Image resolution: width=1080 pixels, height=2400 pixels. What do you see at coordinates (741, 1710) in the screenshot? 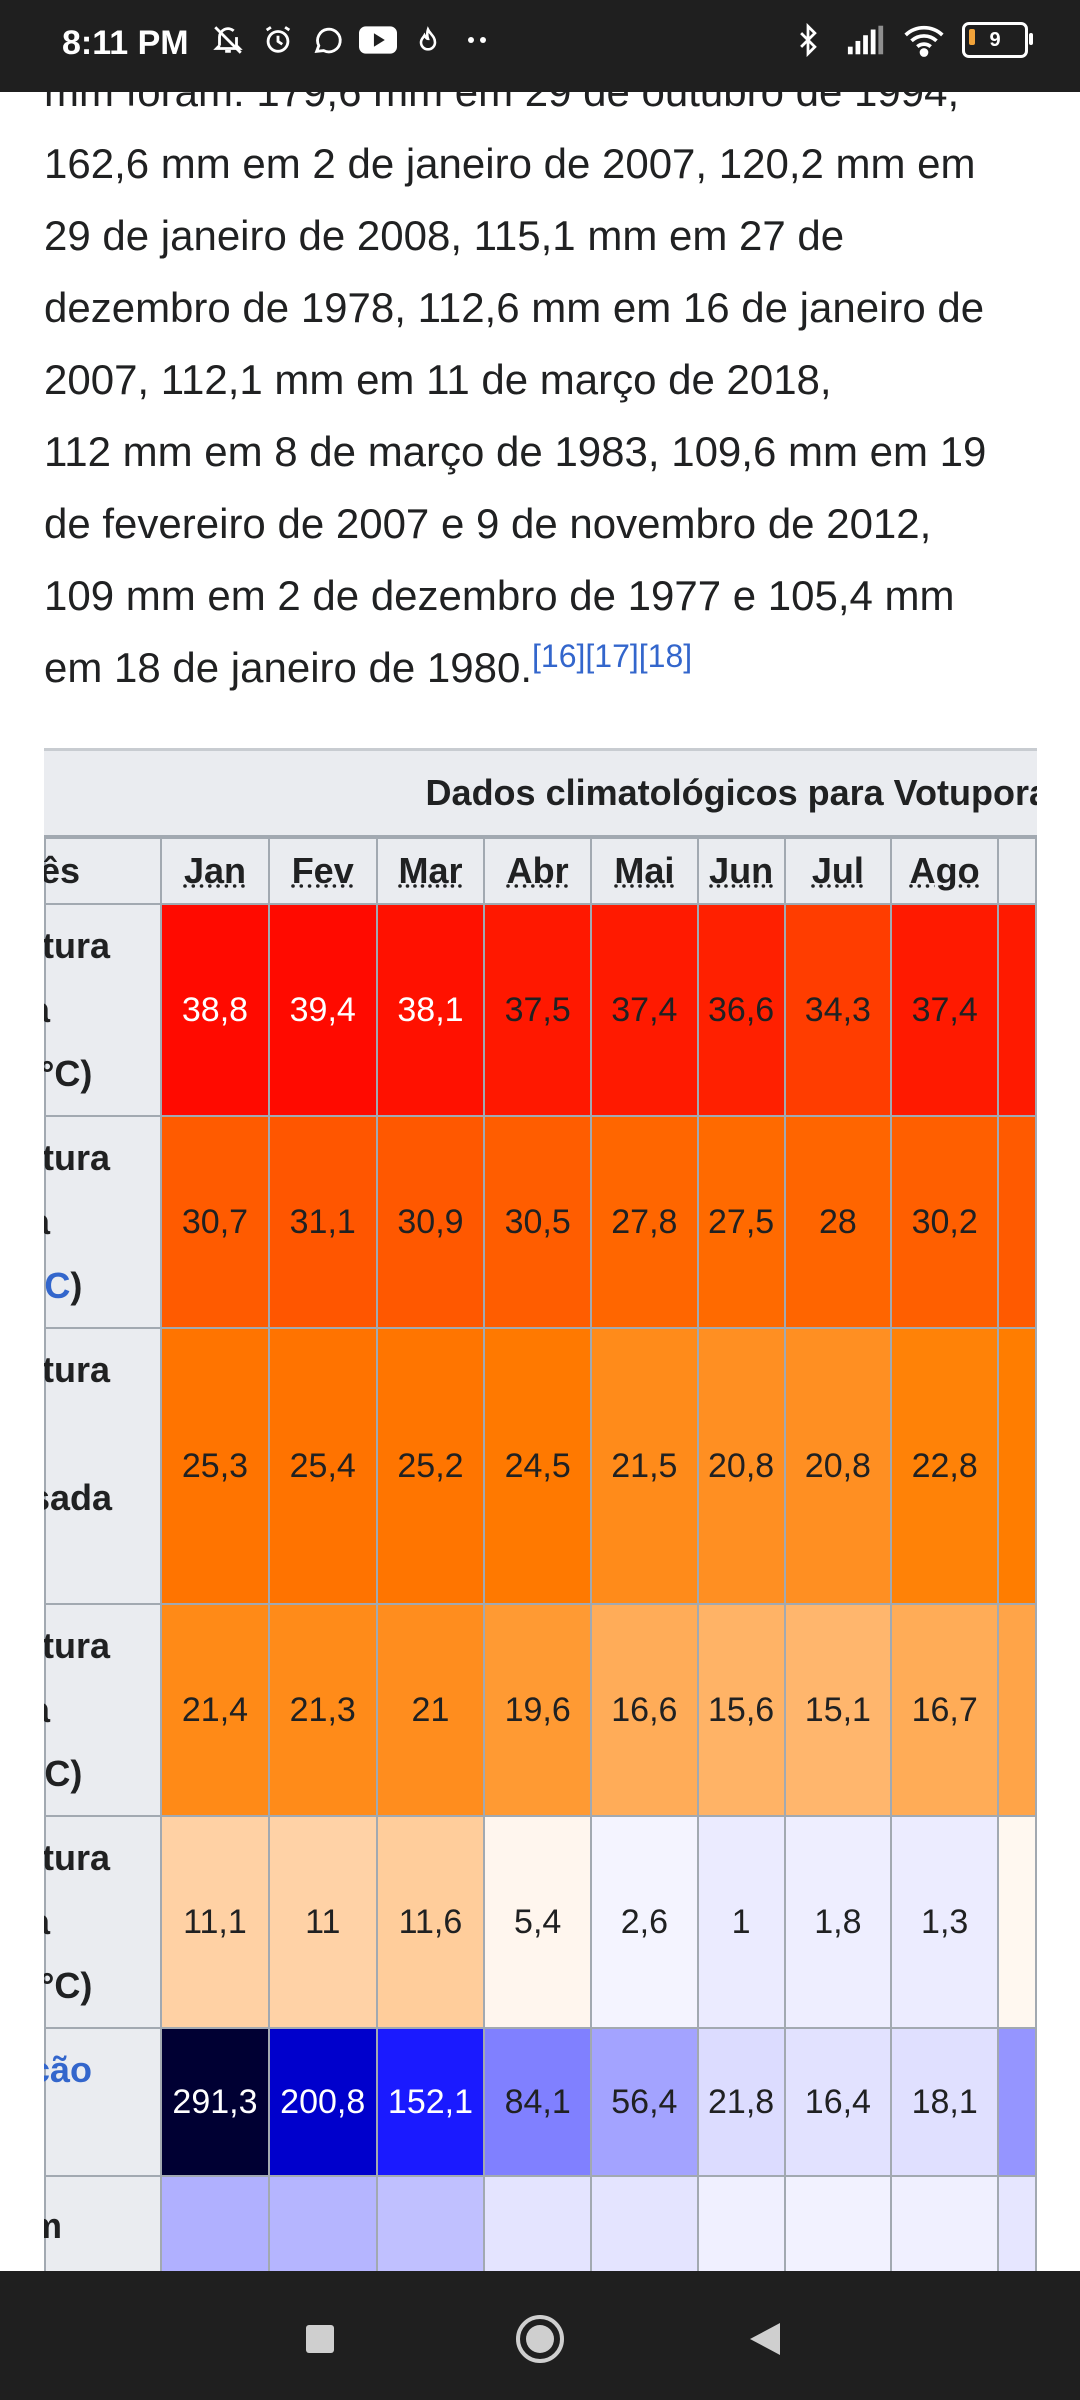
I see `data-cell: 15,6` at bounding box center [741, 1710].